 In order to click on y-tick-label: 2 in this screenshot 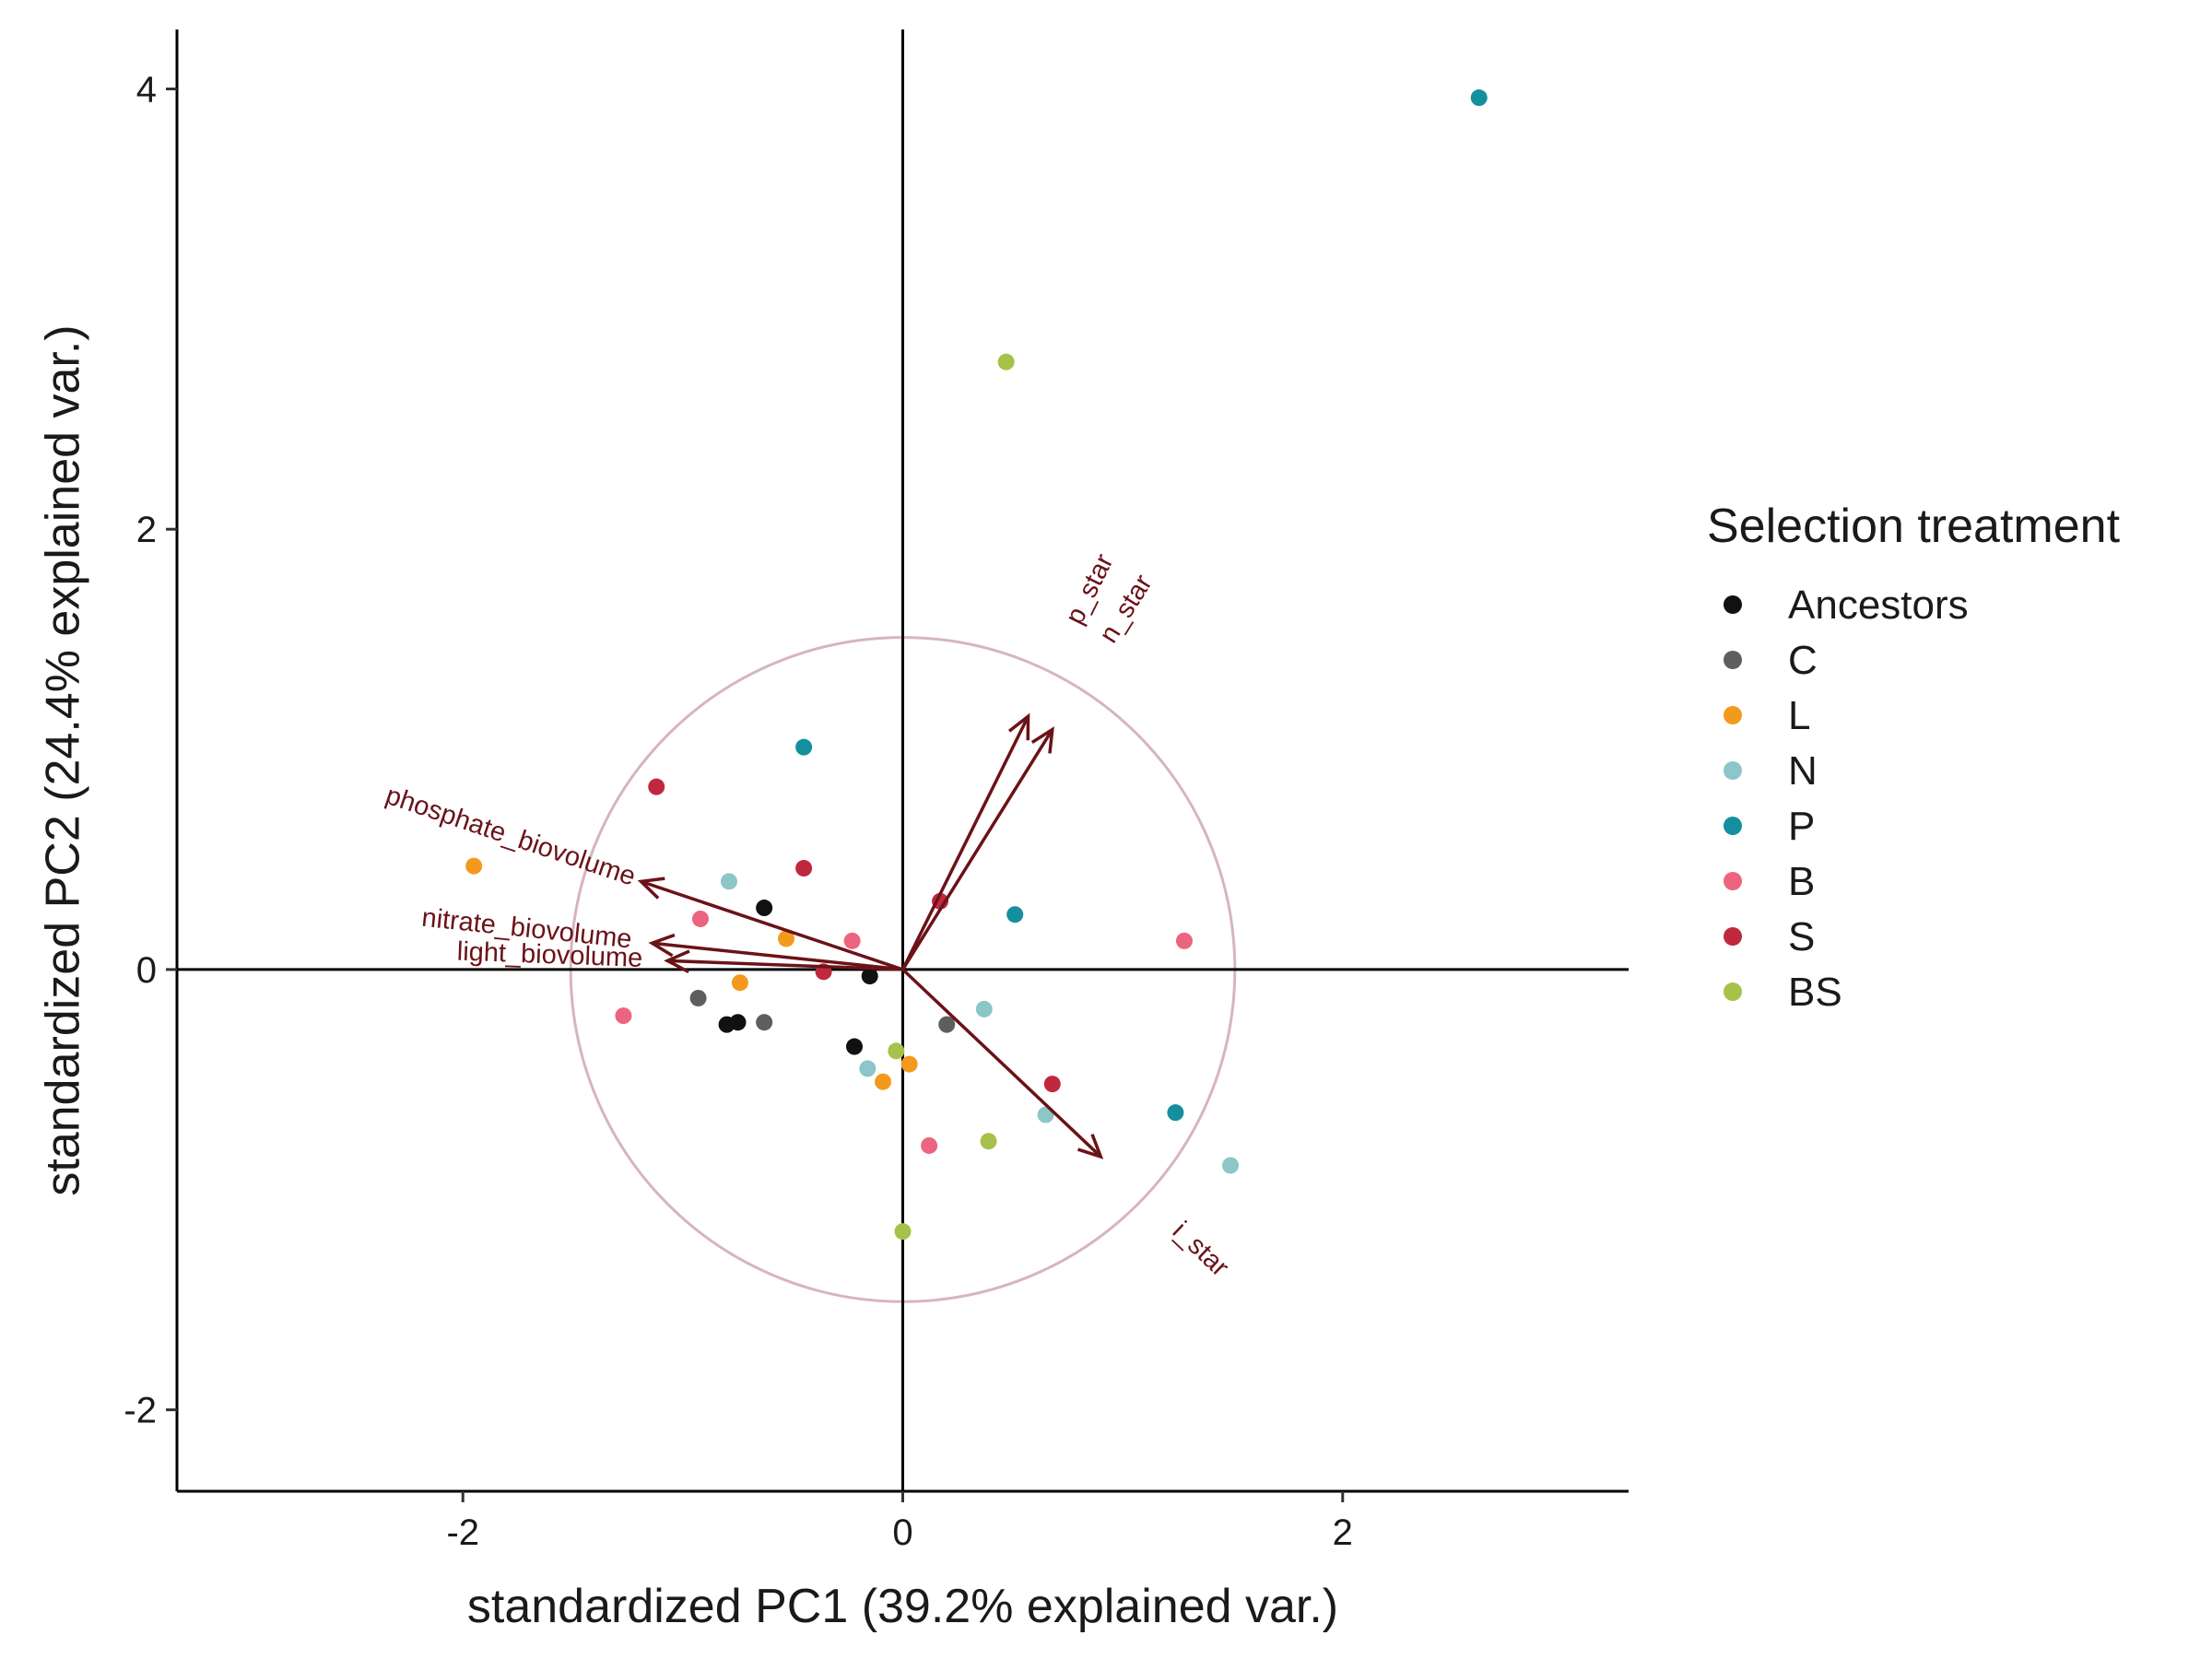, I will do `click(146, 530)`.